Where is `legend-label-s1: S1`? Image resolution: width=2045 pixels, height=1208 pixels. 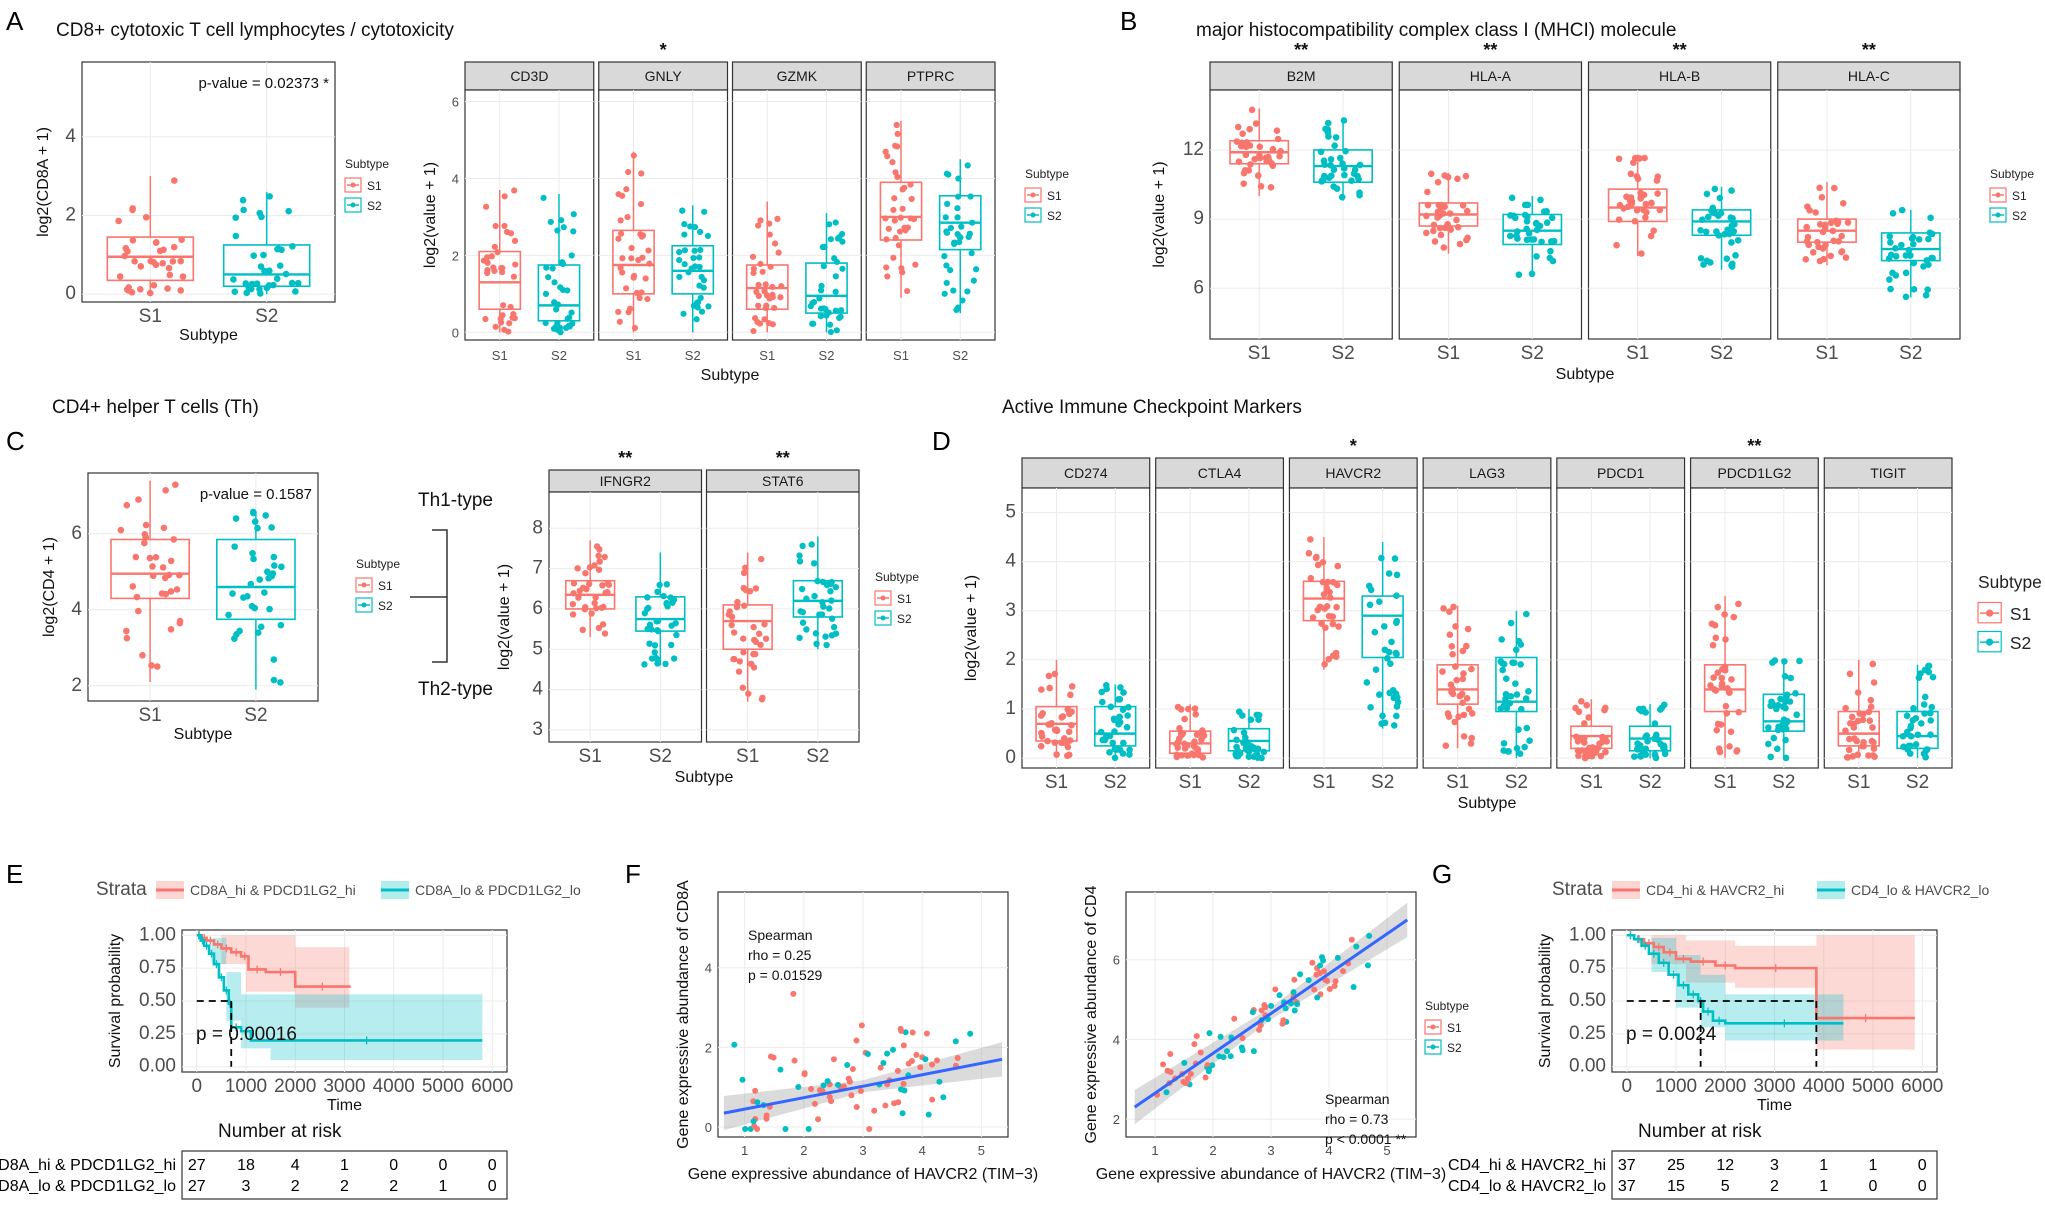
legend-label-s1: S1 is located at coordinates (2019, 196).